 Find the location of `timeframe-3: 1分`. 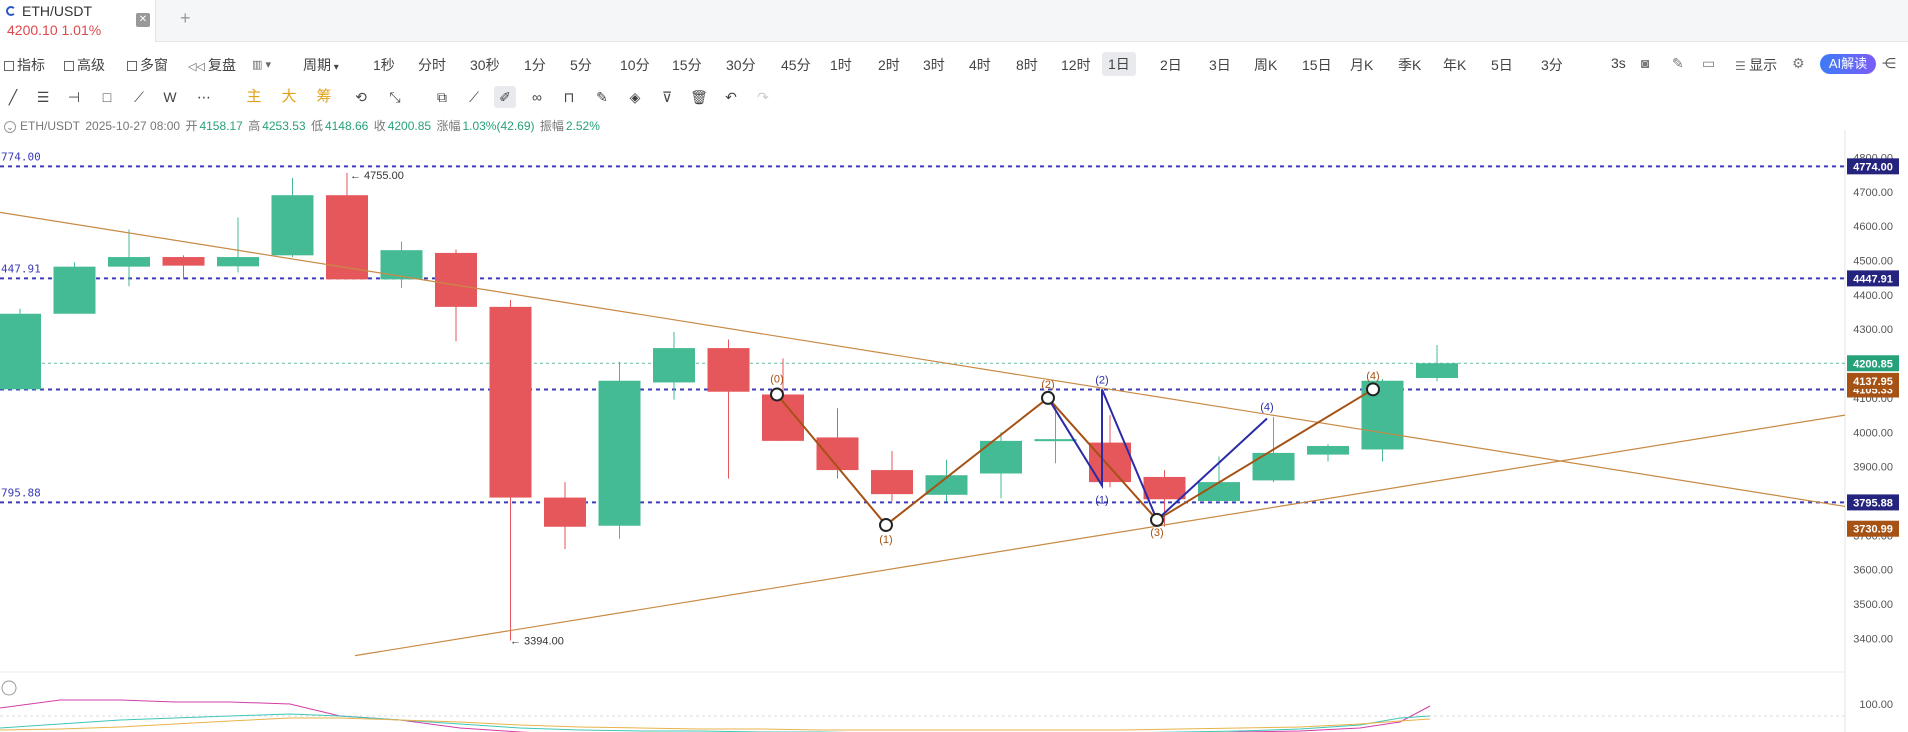

timeframe-3: 1分 is located at coordinates (535, 65).